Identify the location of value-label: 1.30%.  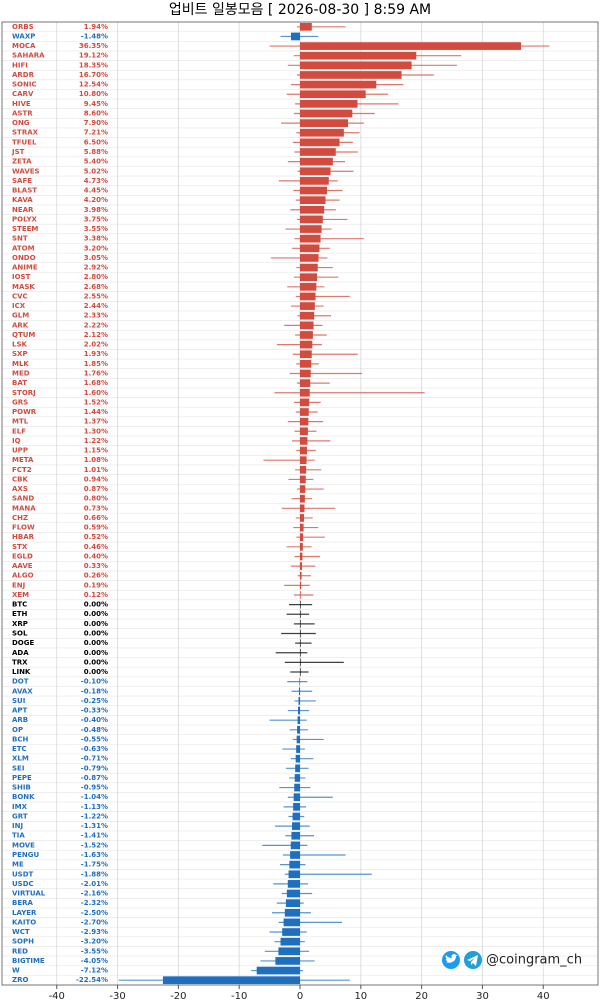
(96, 431).